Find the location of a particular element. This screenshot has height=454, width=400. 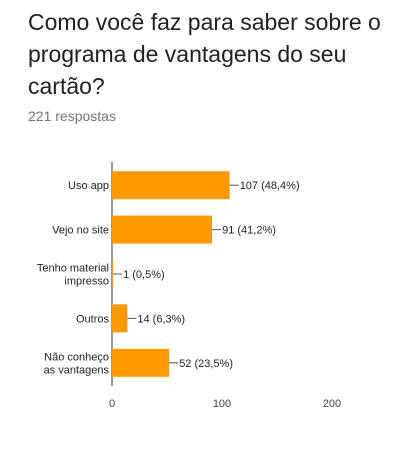

category-label: Uso app is located at coordinates (88, 186).